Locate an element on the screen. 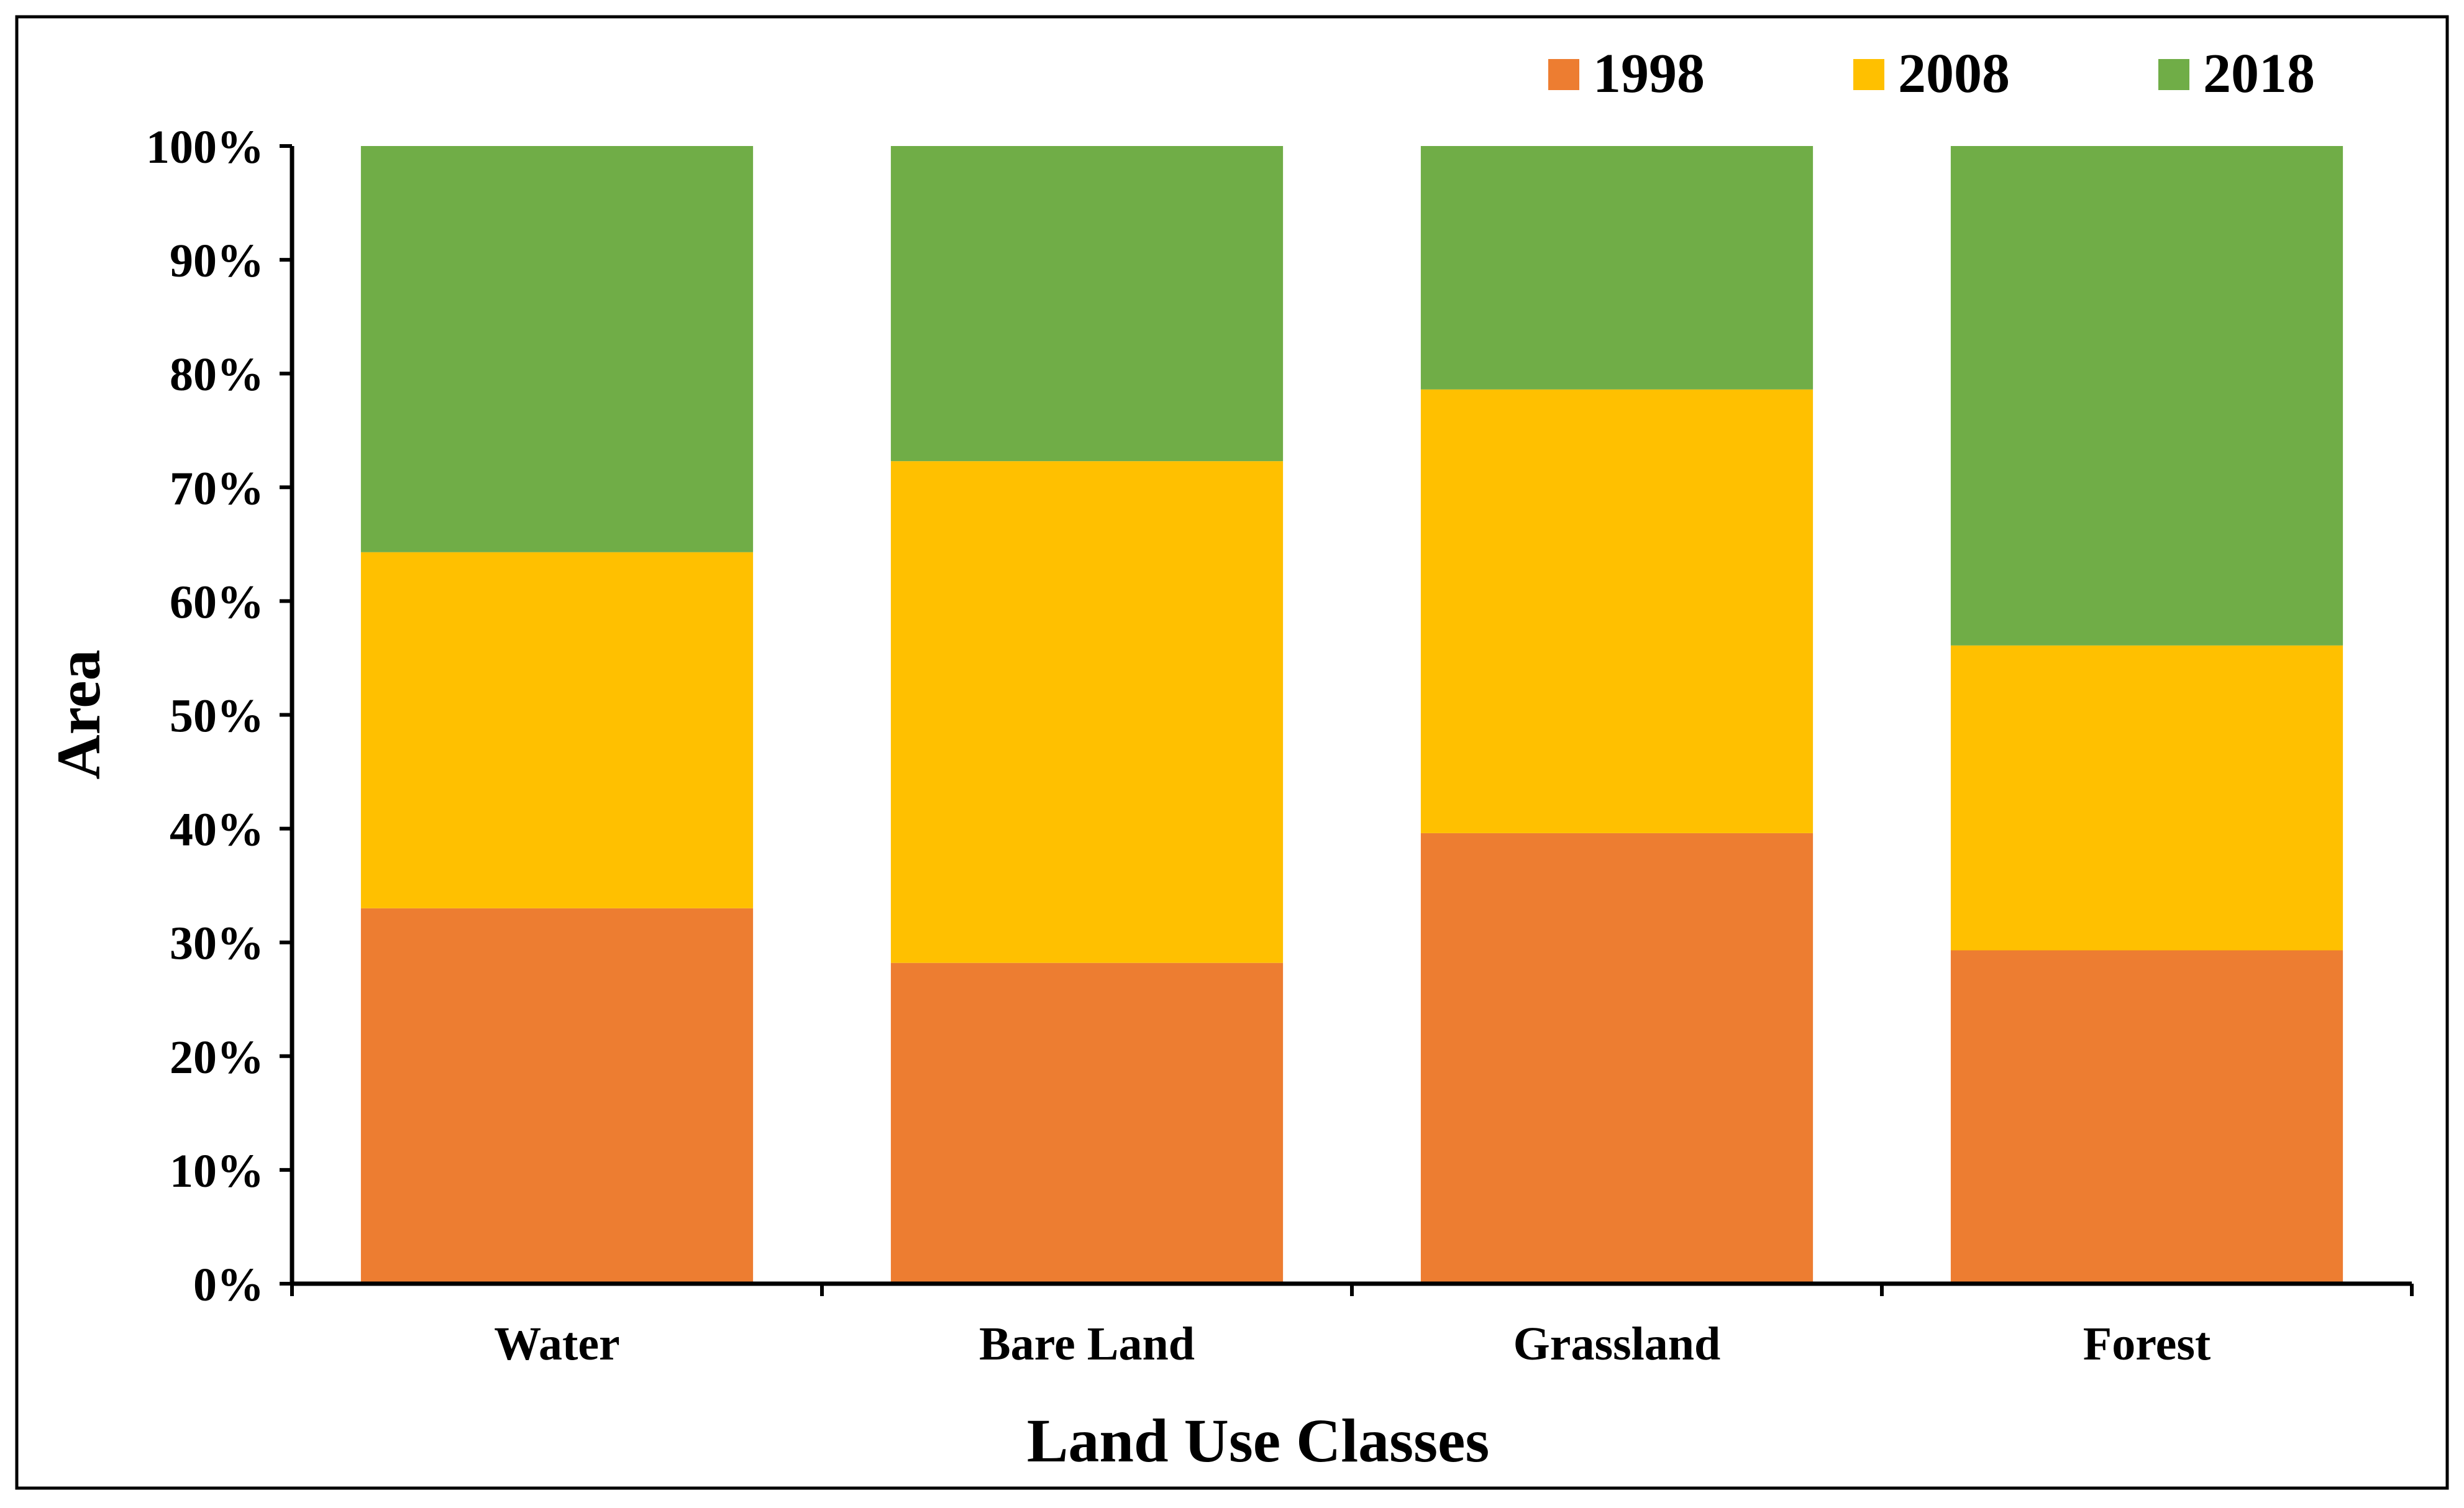 The width and height of the screenshot is (2464, 1508). legend-swatch-2008 is located at coordinates (1868, 74).